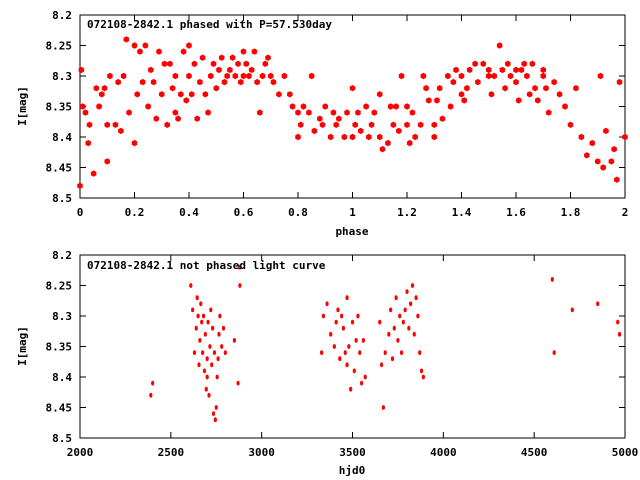 The width and height of the screenshot is (640, 480). What do you see at coordinates (59, 408) in the screenshot?
I see `unphased-y-tick-label: 8.45` at bounding box center [59, 408].